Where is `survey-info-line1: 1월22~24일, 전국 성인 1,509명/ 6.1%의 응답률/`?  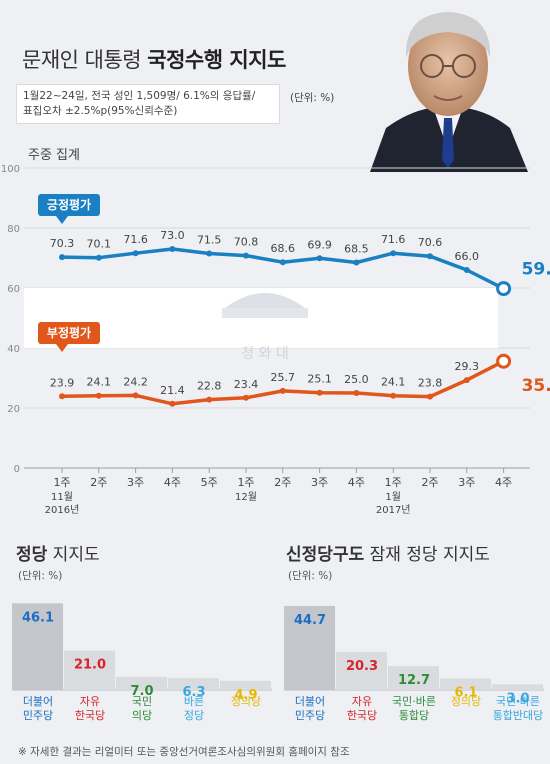
survey-info-line1: 1월22~24일, 전국 성인 1,509명/ 6.1%의 응답률/ is located at coordinates (139, 96).